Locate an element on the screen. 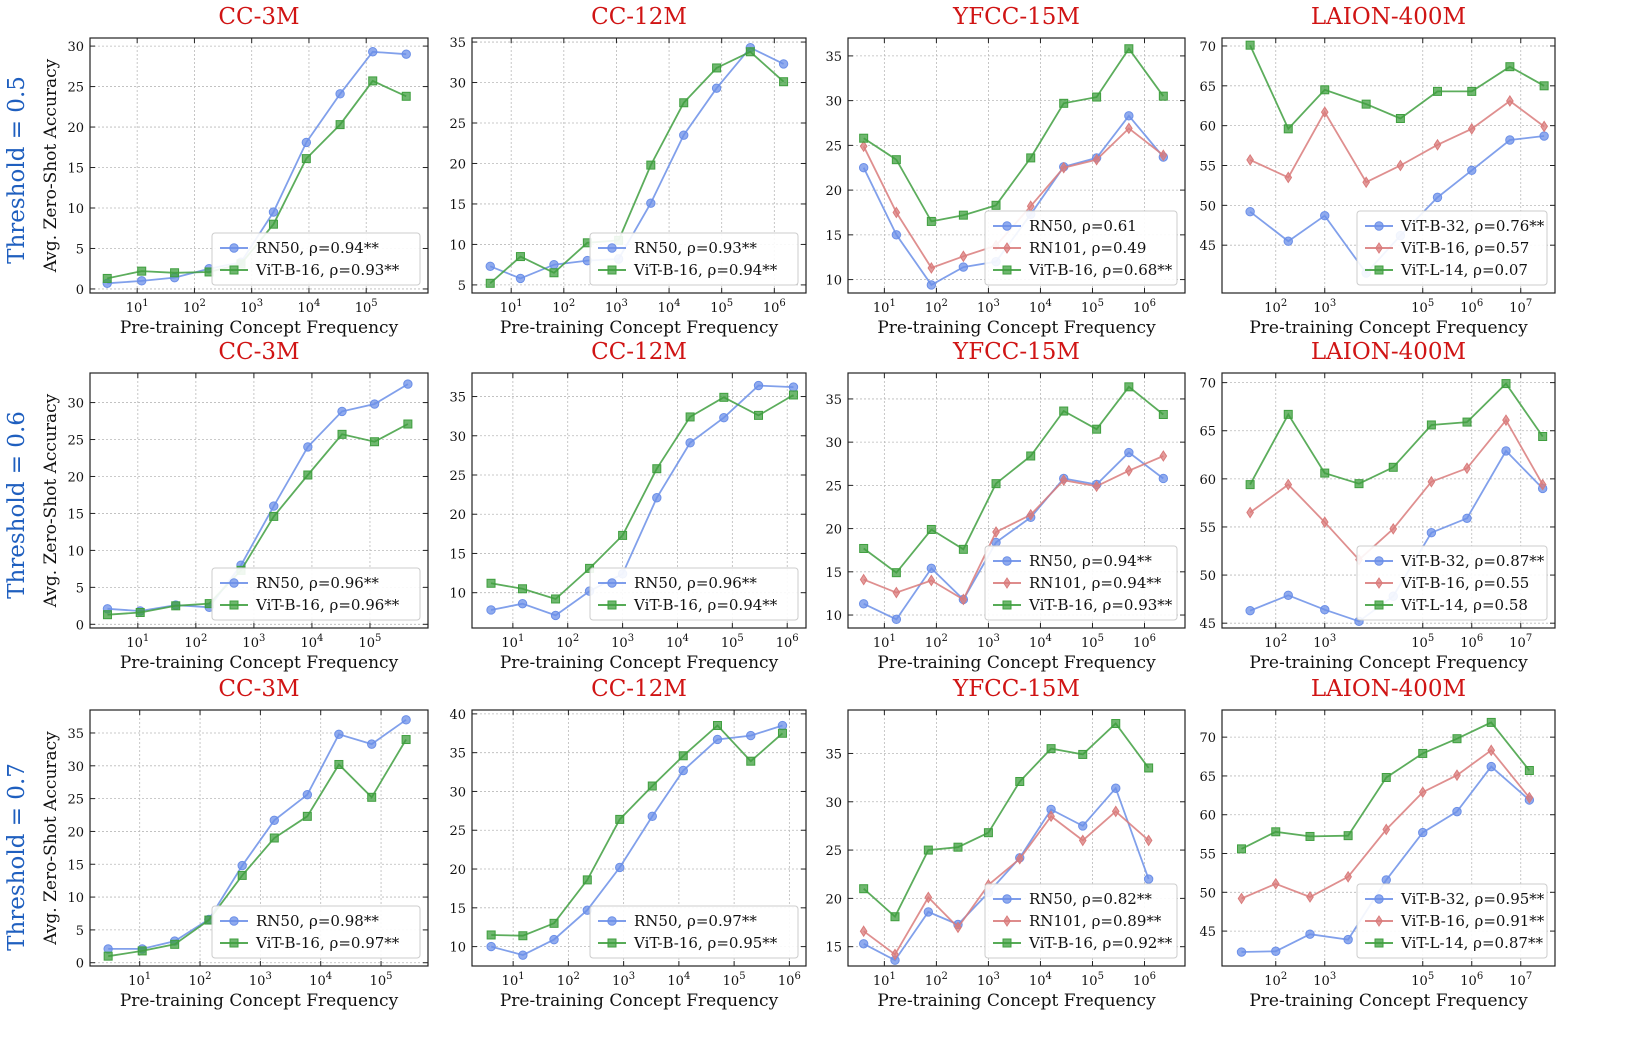 The height and width of the screenshot is (1046, 1627). x-tick-label: 10¹ is located at coordinates (884, 307).